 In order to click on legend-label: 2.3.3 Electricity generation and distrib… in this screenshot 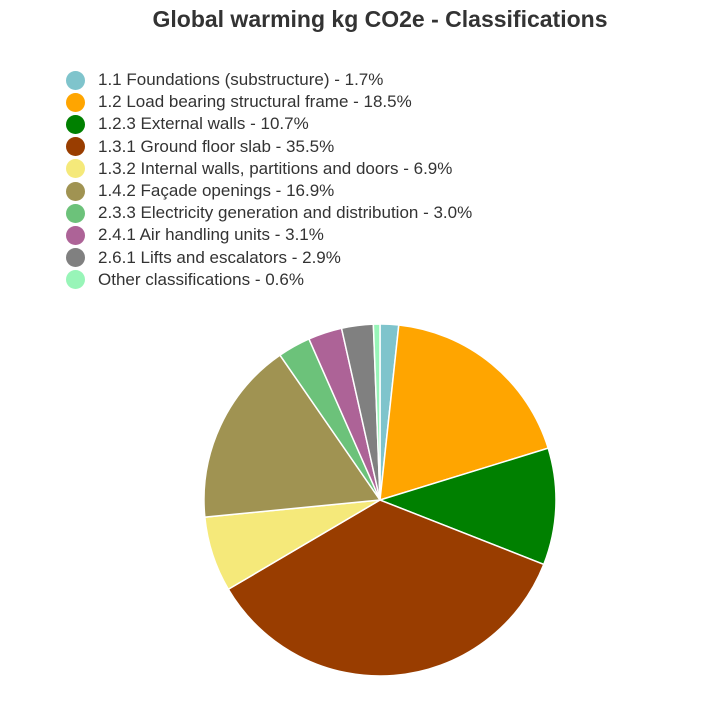, I will do `click(285, 213)`.